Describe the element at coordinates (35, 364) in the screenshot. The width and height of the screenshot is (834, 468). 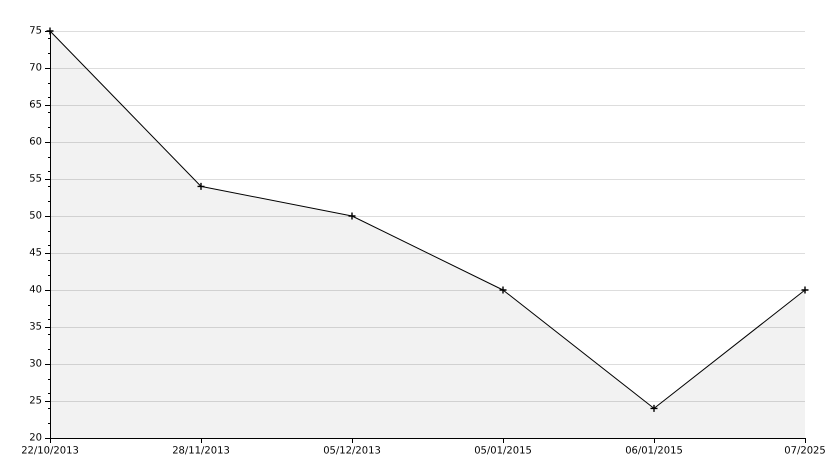
I see `y-tick-label: 30` at that location.